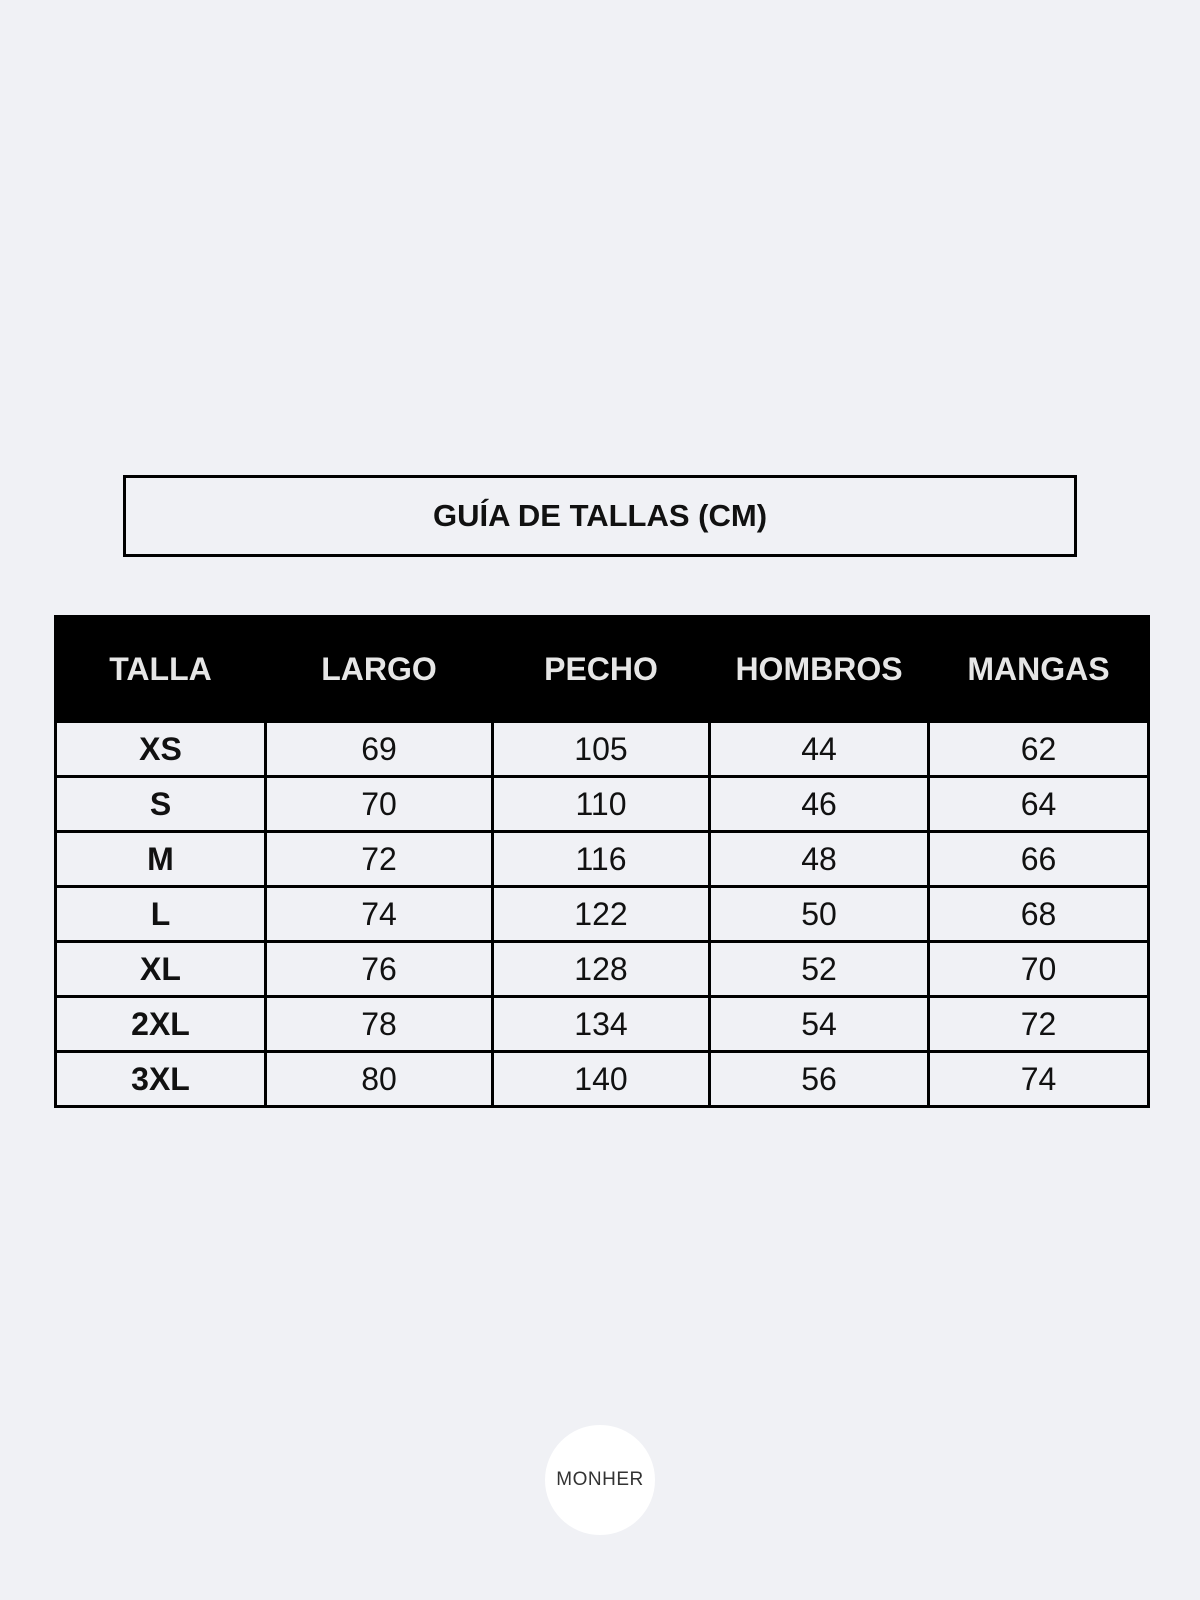 This screenshot has height=1600, width=1200. I want to click on cell-largo: 74, so click(379, 914).